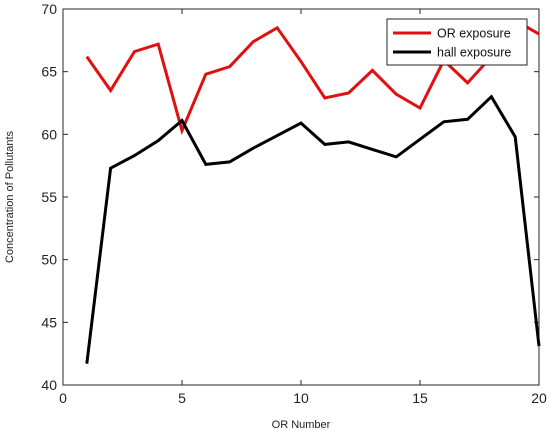  I want to click on legend-label: hall exposure, so click(474, 53).